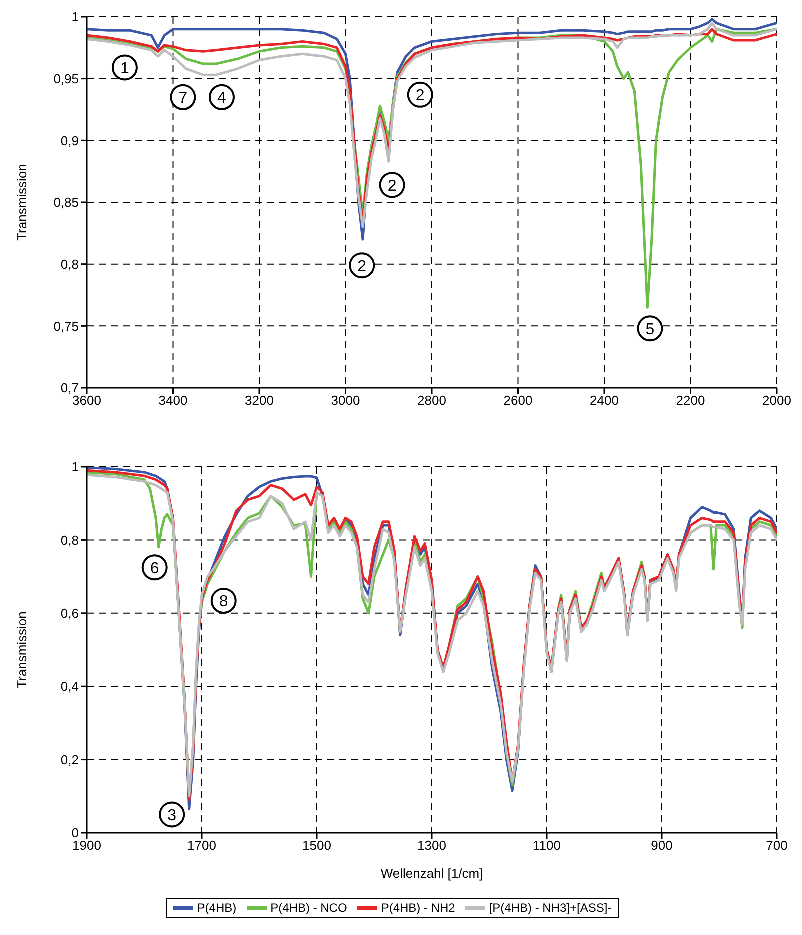 Image resolution: width=802 pixels, height=935 pixels. What do you see at coordinates (202, 846) in the screenshot?
I see `x-tick-label: 1700` at bounding box center [202, 846].